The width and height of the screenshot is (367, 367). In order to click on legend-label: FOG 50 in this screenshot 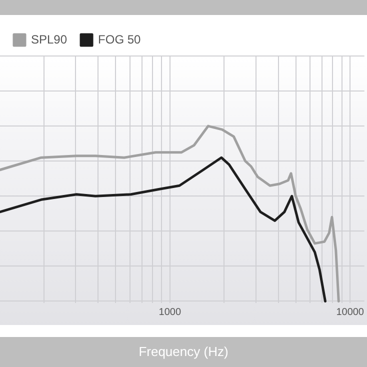, I will do `click(120, 39)`.